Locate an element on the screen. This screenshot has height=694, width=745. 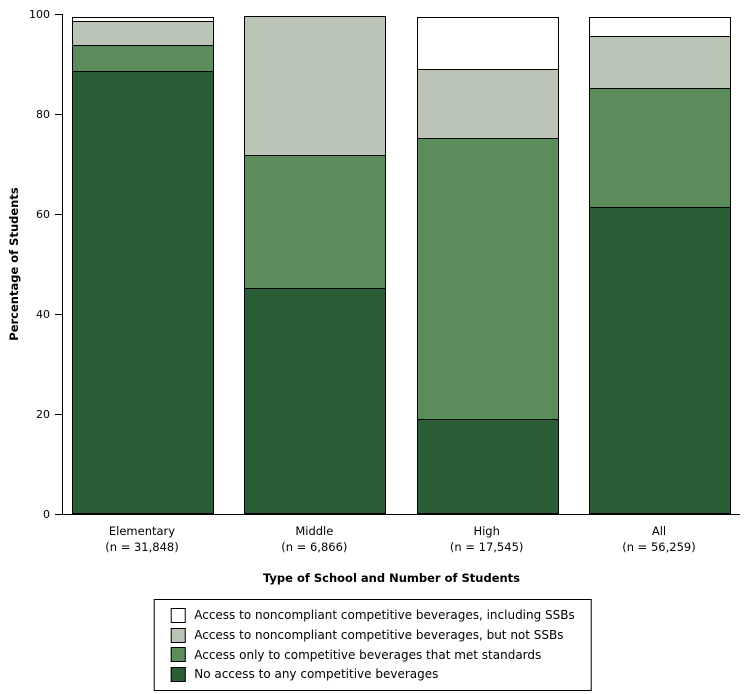
category-name: High is located at coordinates (486, 531).